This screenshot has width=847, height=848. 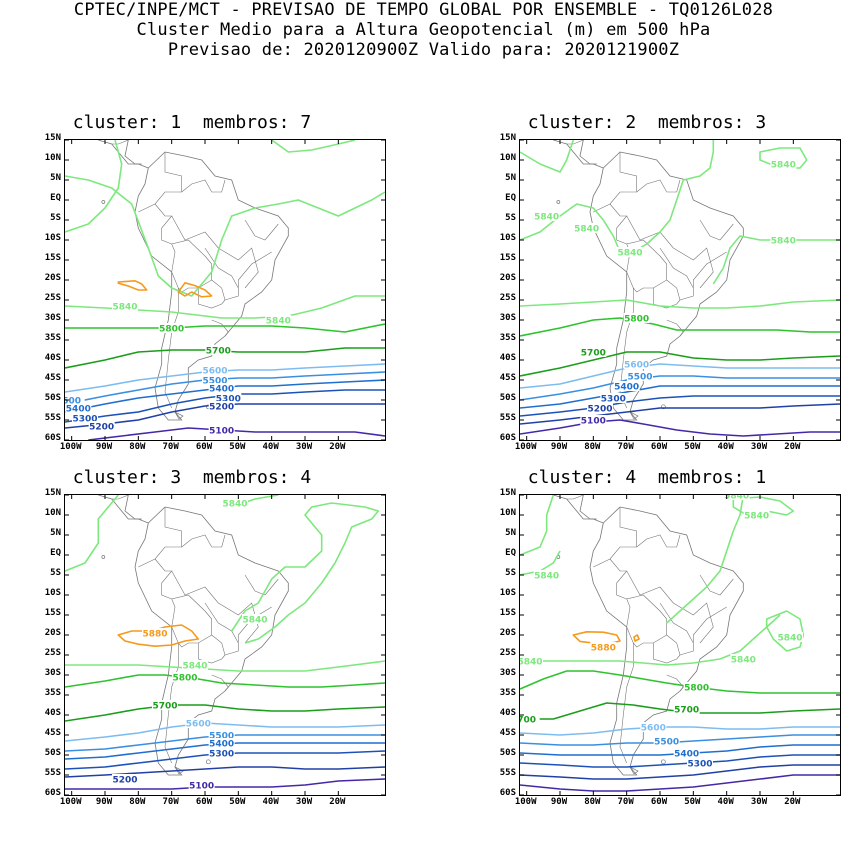 I want to click on contour-label: 5880, so click(x=154, y=635).